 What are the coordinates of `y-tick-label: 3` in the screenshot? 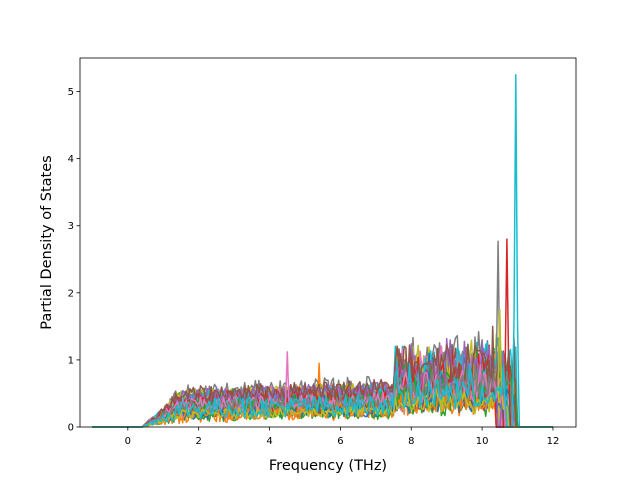 It's located at (71, 226).